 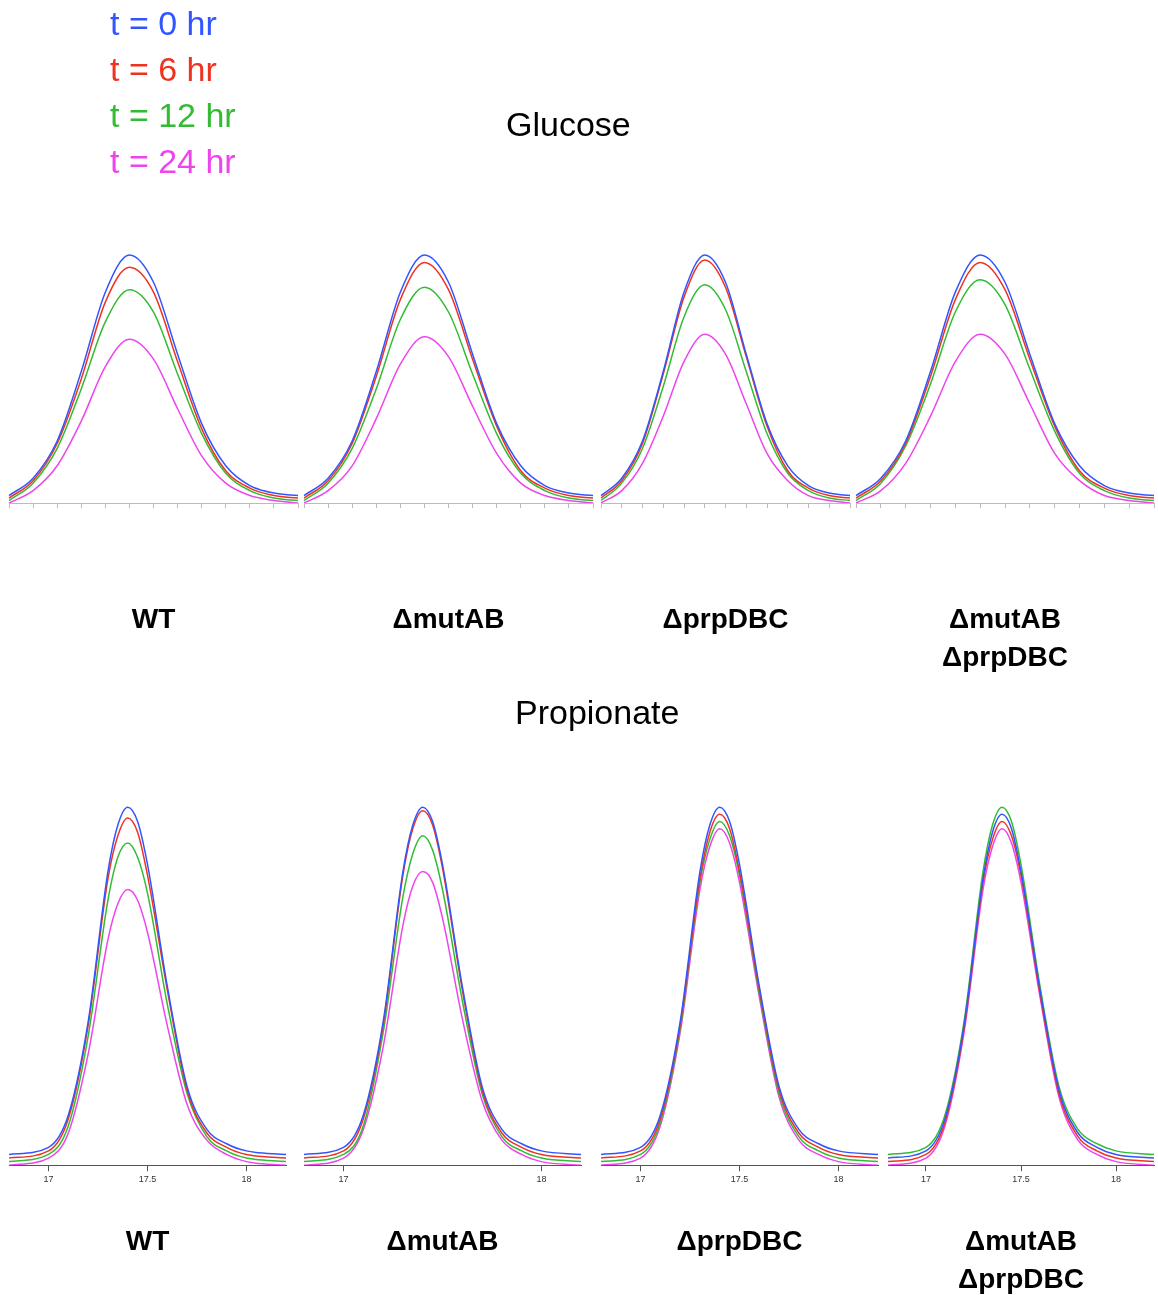 I want to click on text: t = 0 hr, so click(x=164, y=23).